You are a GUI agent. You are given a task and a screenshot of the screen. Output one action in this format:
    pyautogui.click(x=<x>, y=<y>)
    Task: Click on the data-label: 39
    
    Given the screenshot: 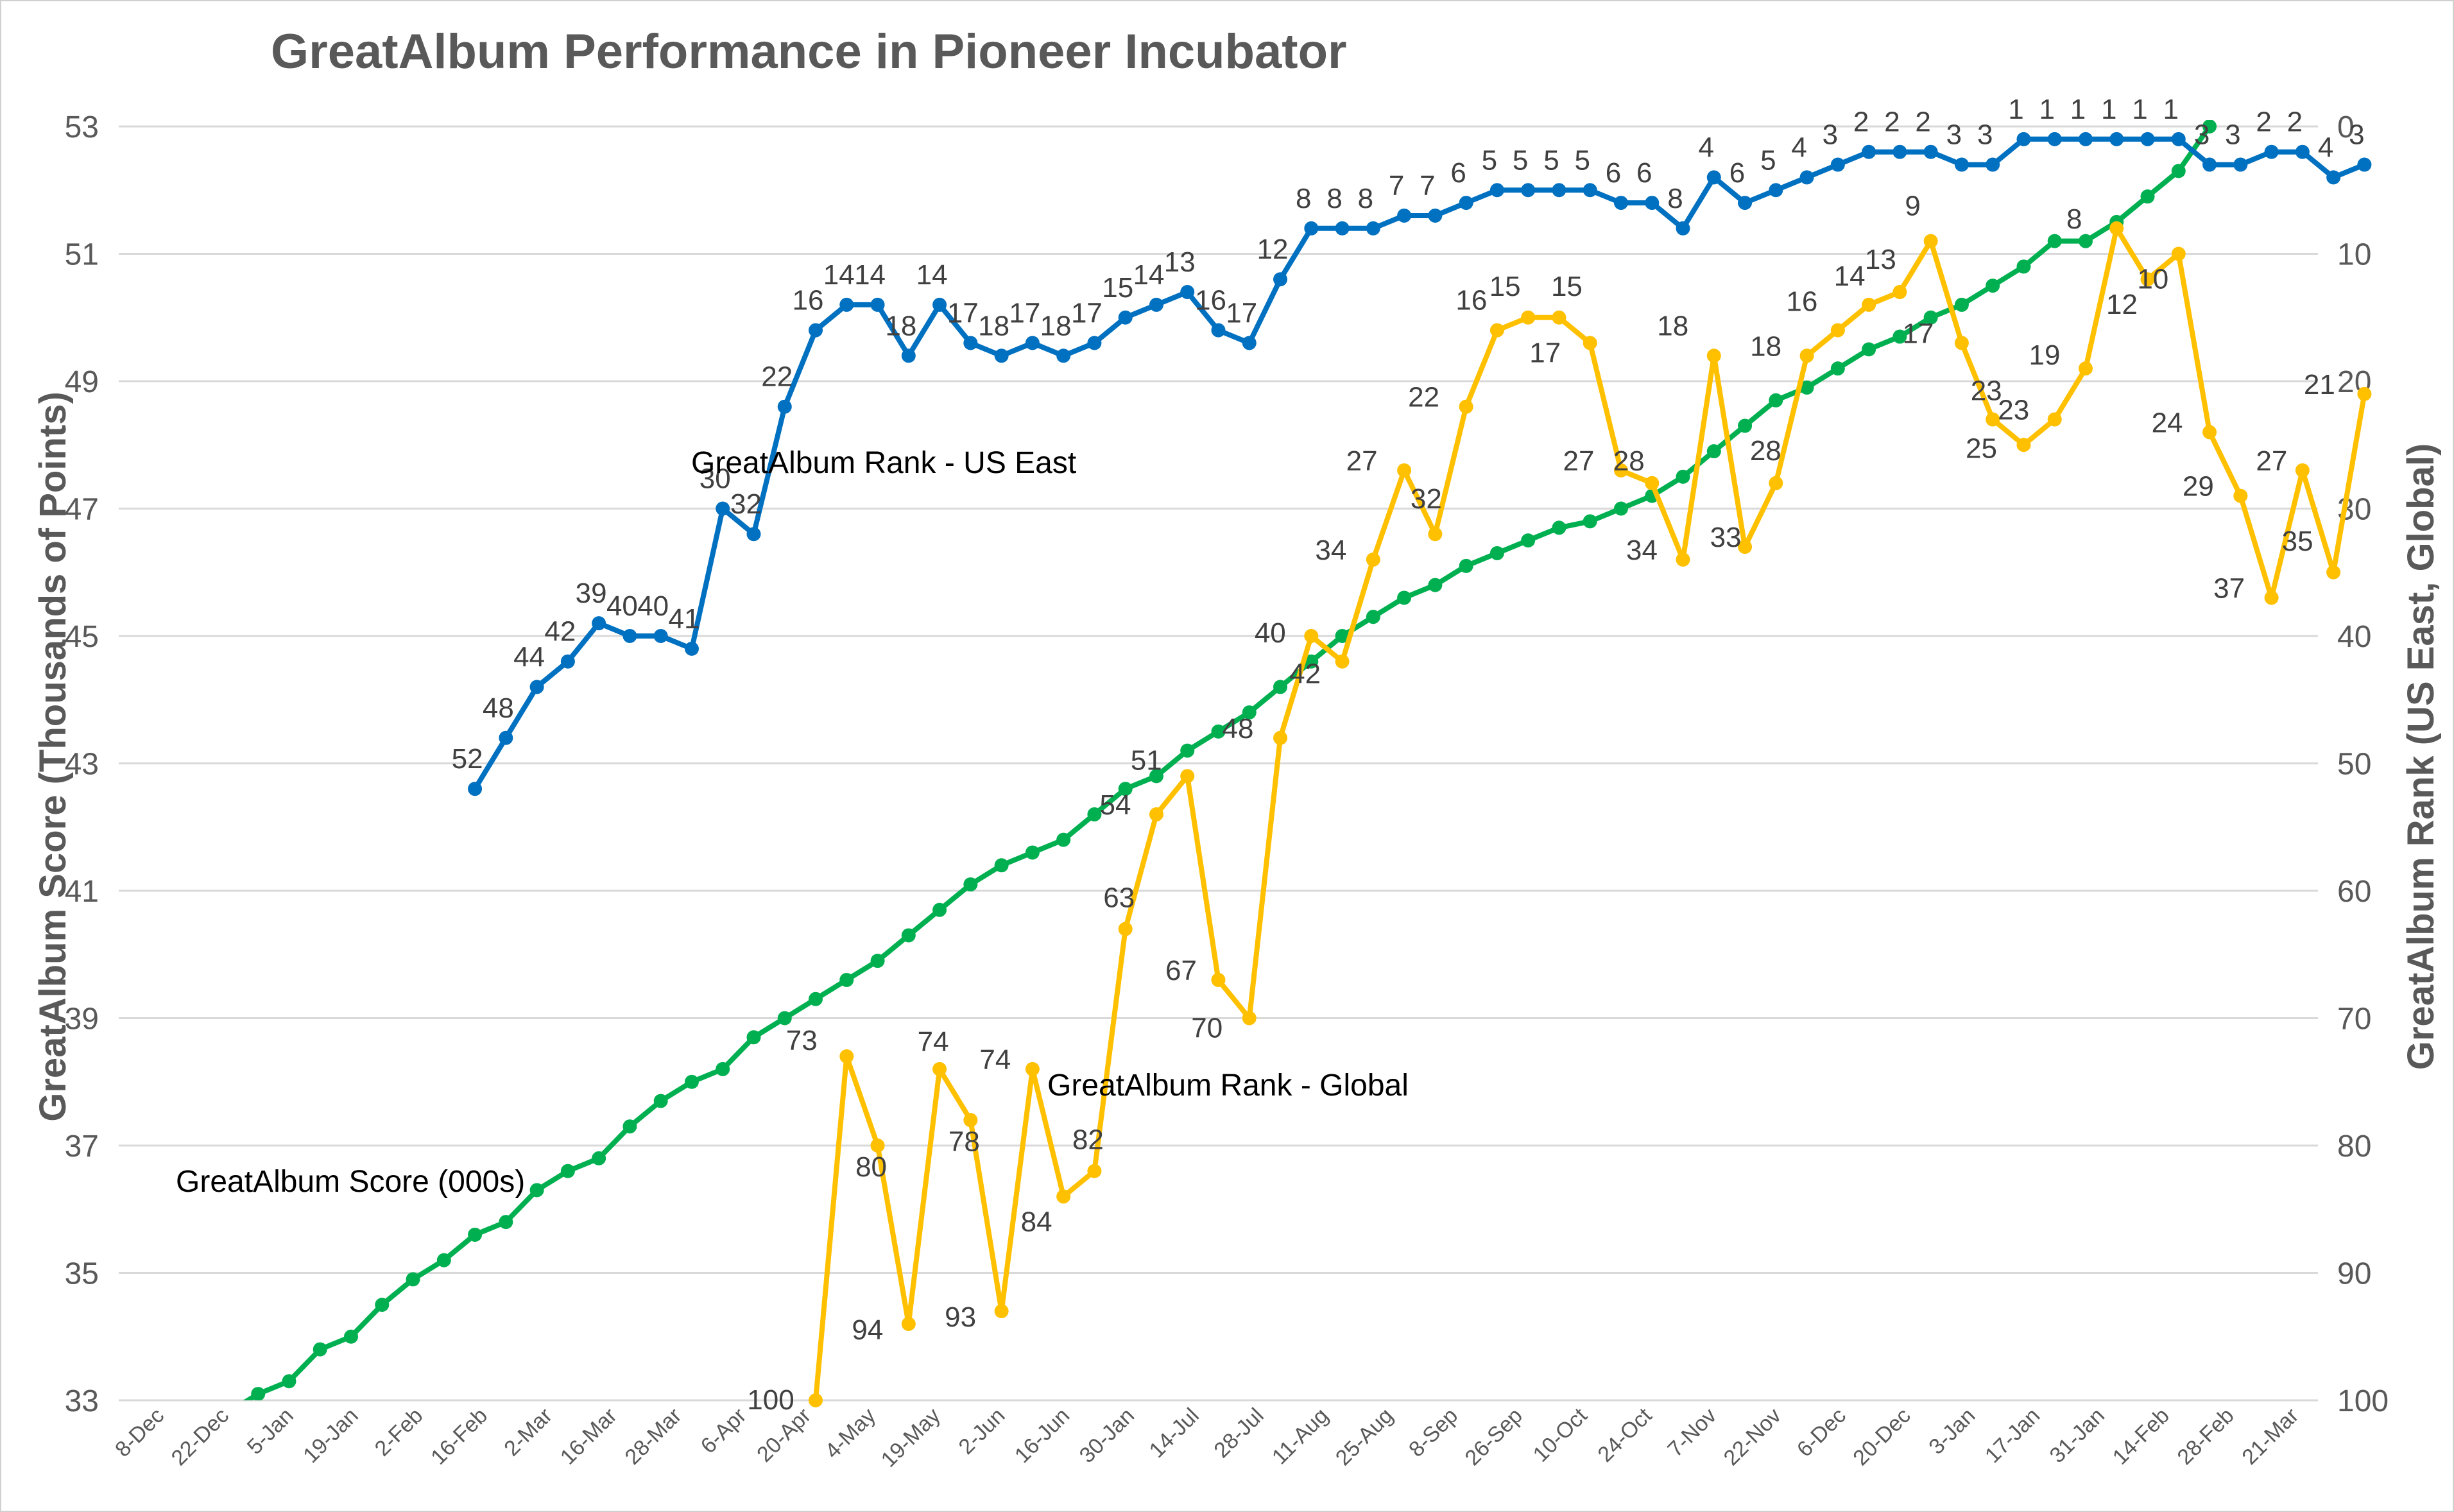 What is the action you would take?
    pyautogui.click(x=591, y=593)
    